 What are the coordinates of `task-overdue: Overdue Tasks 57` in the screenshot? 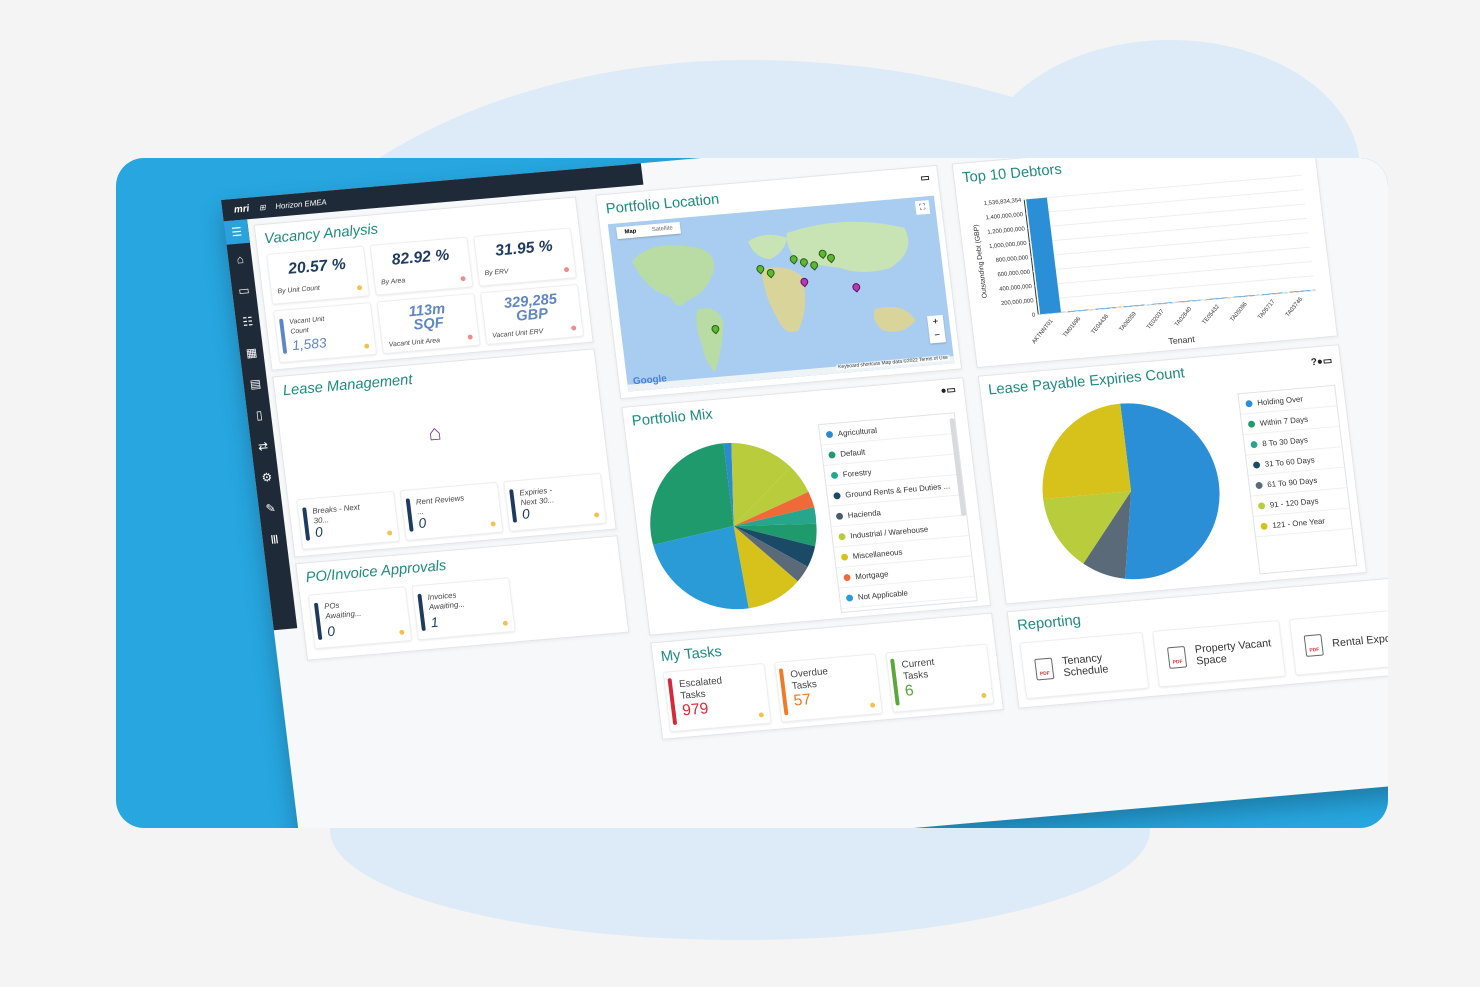 It's located at (829, 688).